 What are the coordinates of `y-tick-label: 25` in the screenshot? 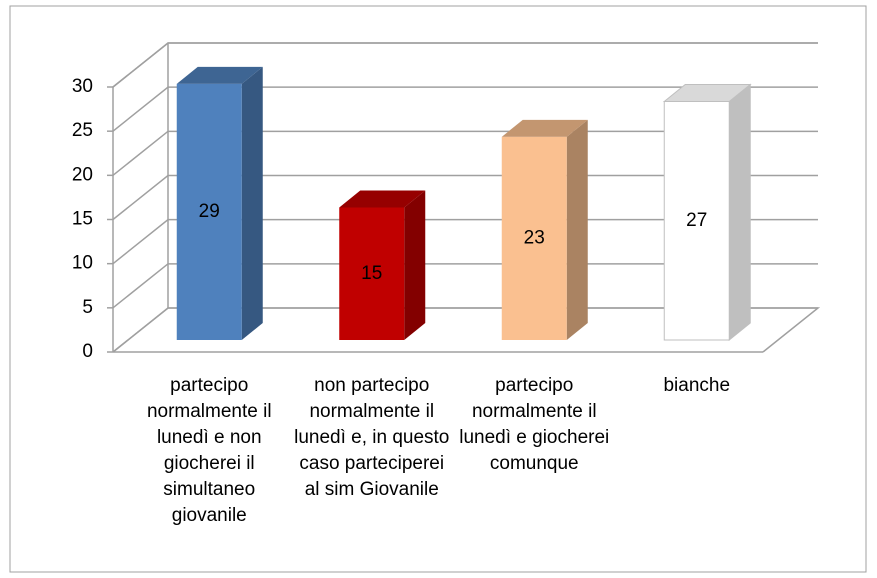 It's located at (82, 130).